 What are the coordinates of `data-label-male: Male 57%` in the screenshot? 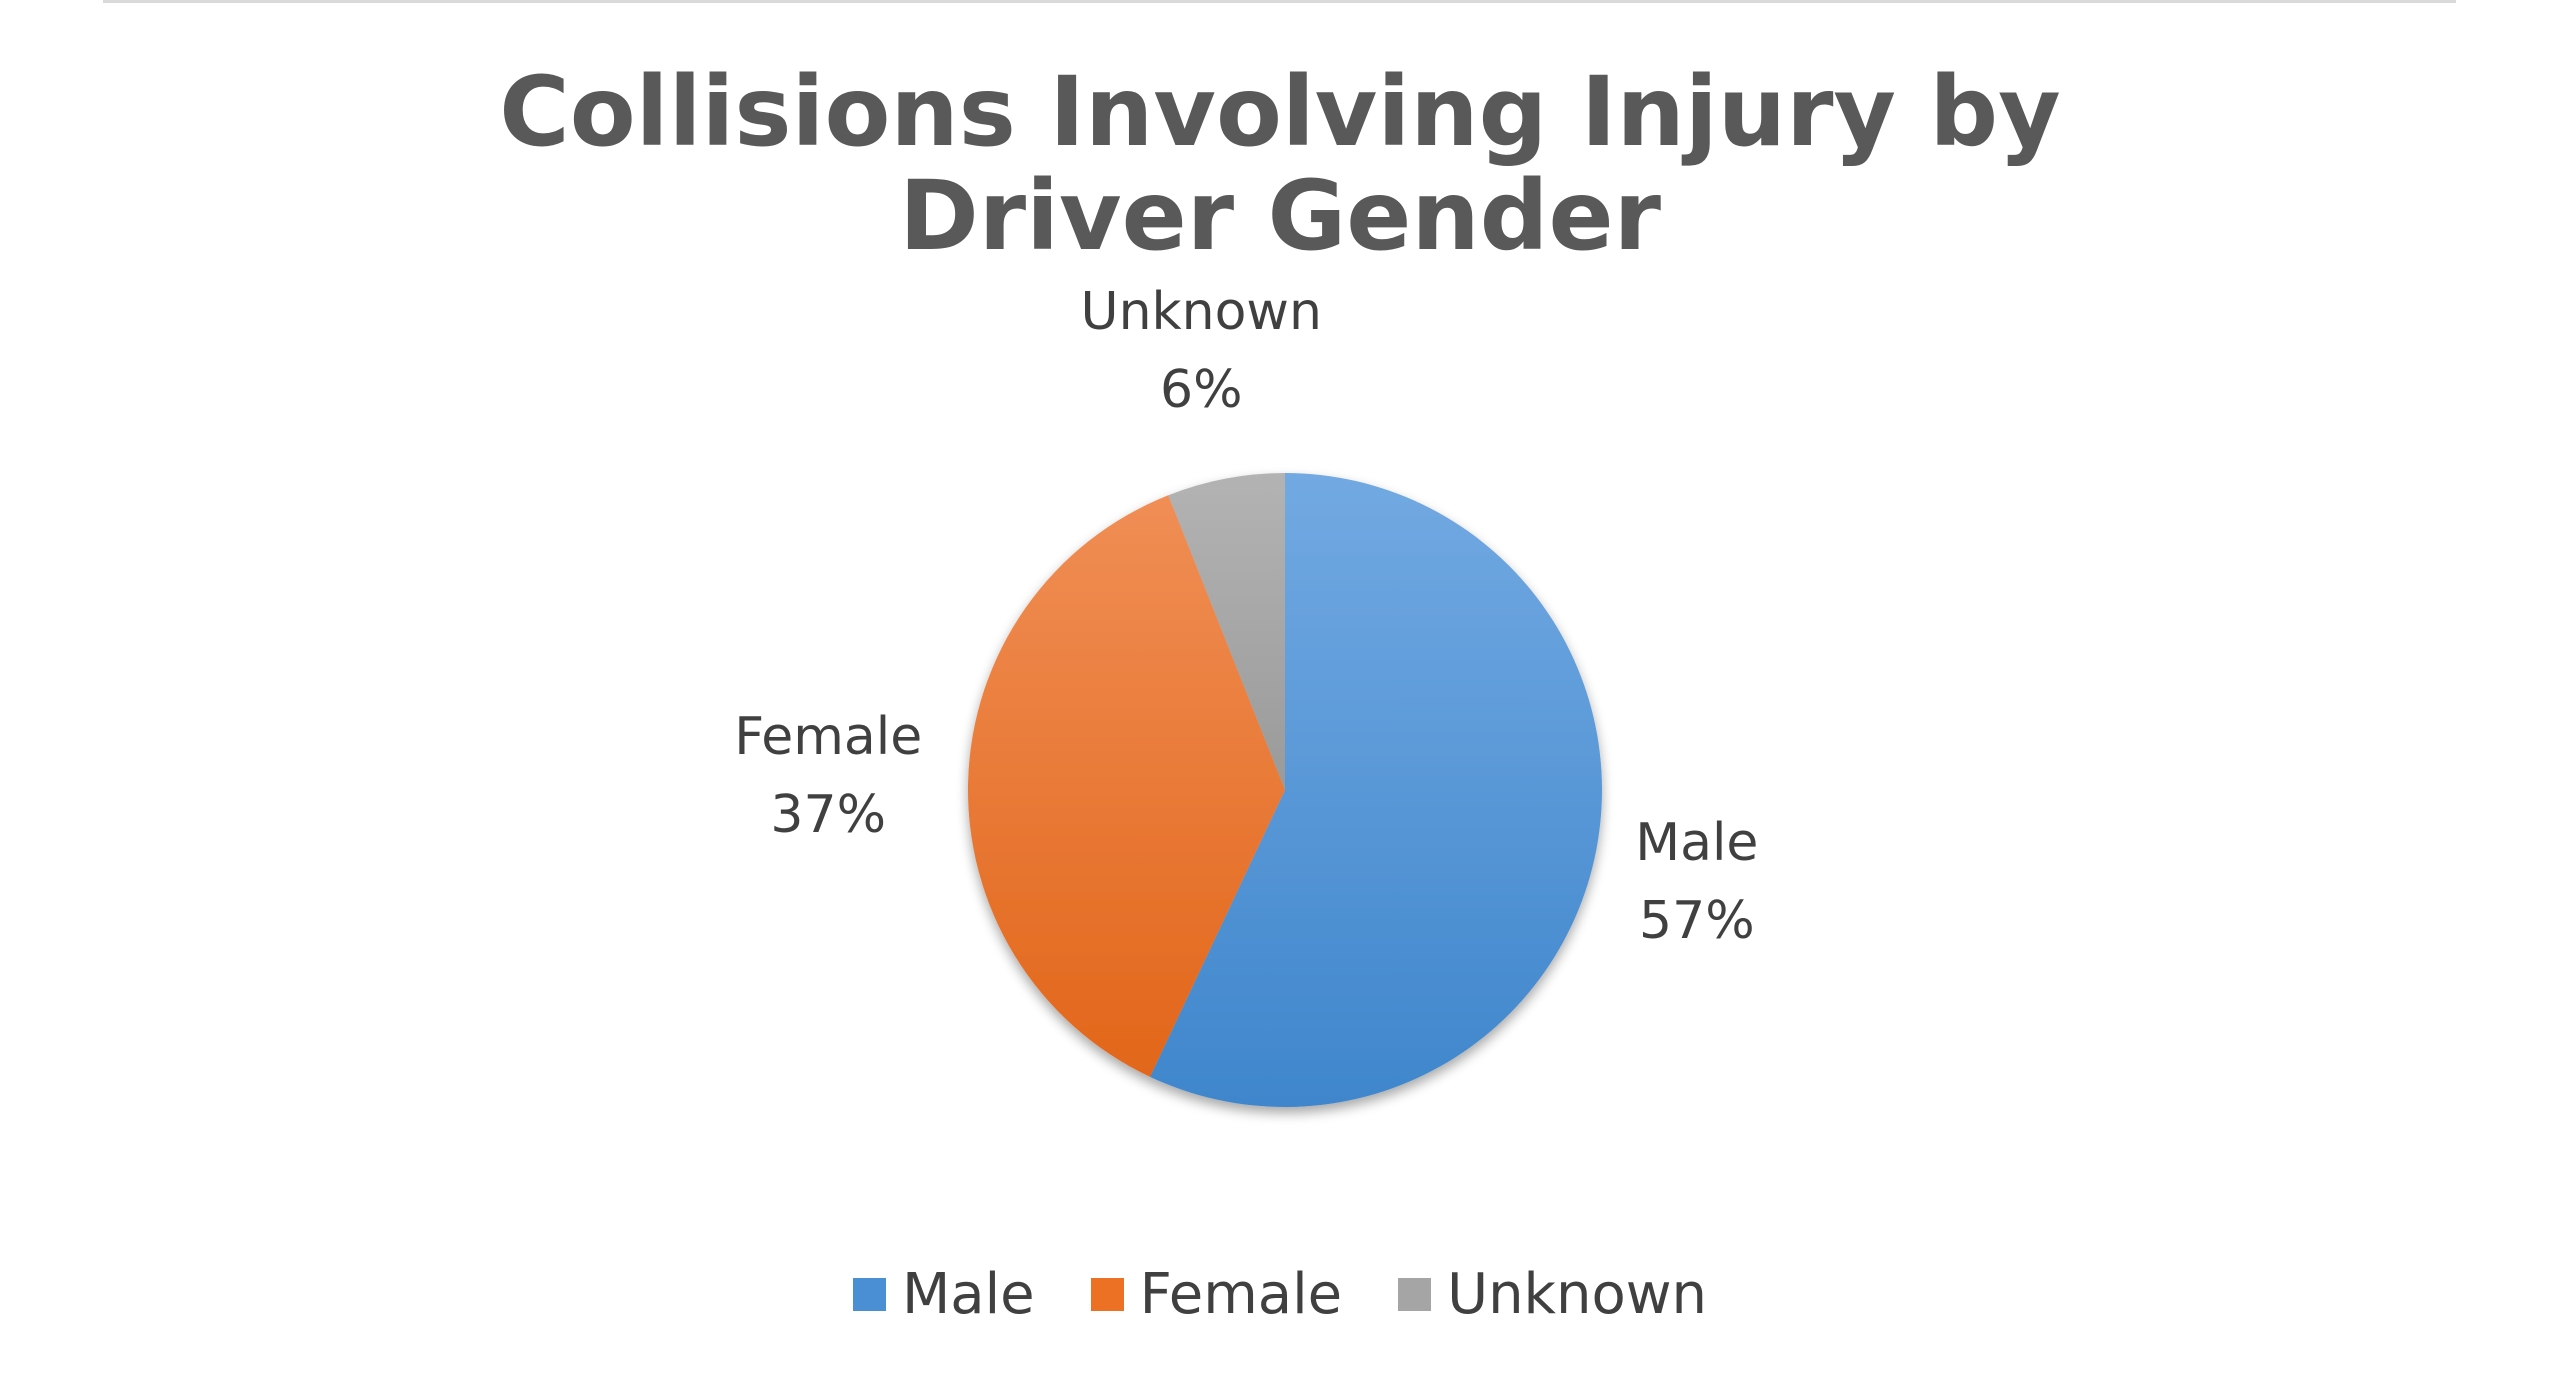 It's located at (1697, 882).